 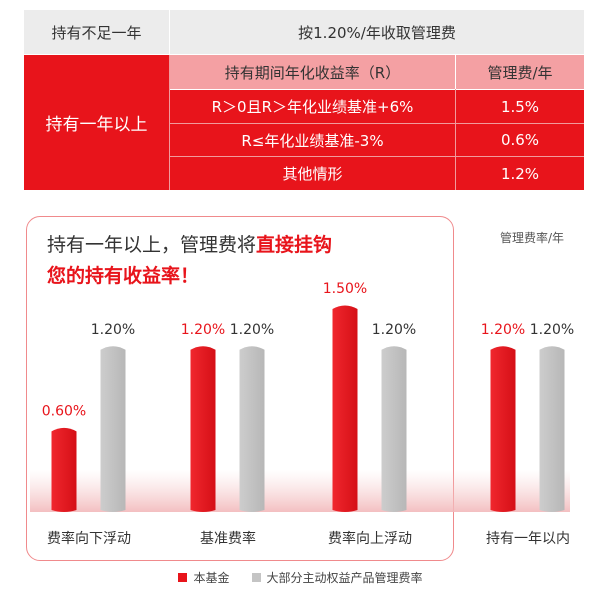 I want to click on condition-other: 其他情形, so click(x=312, y=173).